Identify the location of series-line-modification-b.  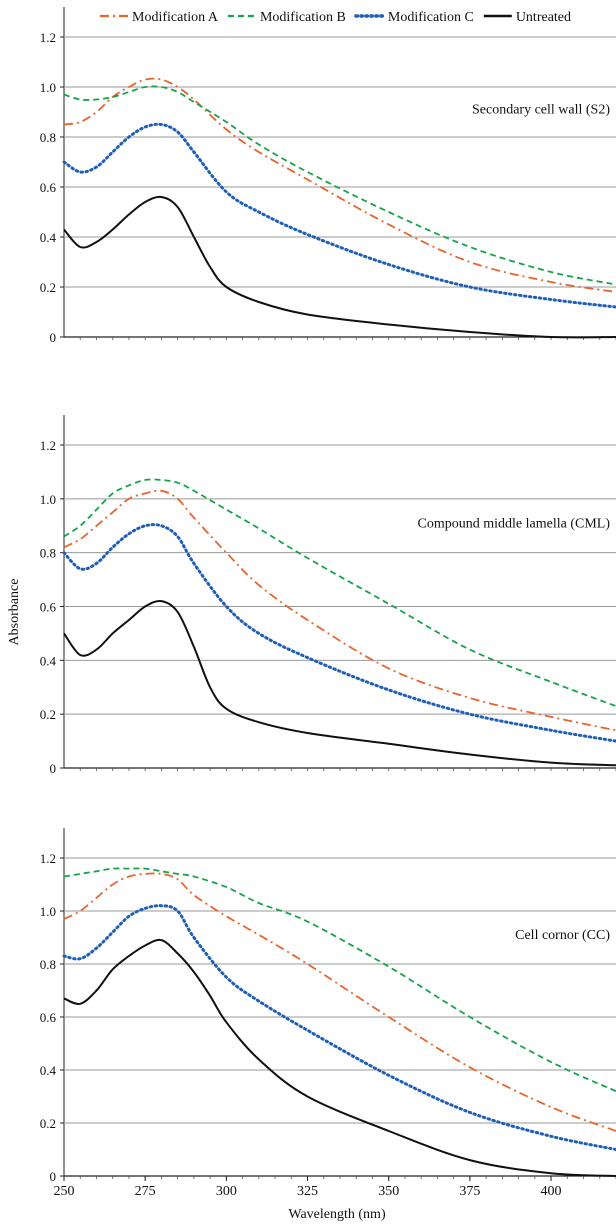
(339, 185).